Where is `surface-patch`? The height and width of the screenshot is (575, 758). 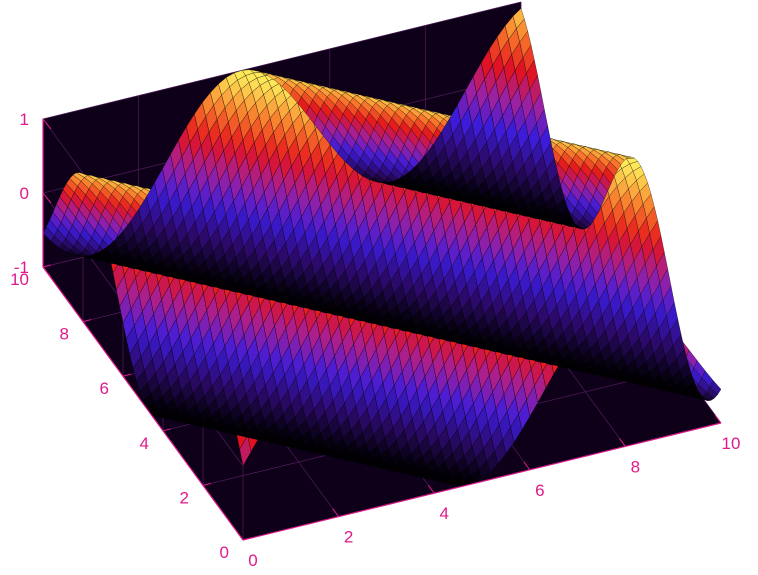 surface-patch is located at coordinates (48, 234).